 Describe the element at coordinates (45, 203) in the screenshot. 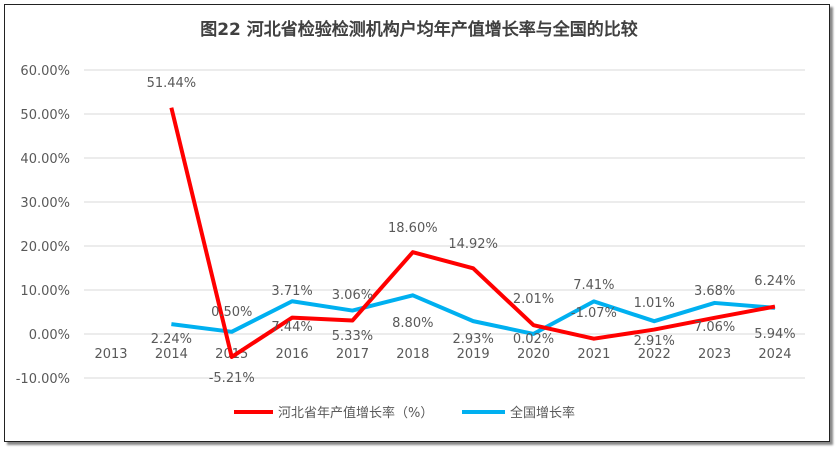

I see `y-tick-label: 30.00%` at that location.